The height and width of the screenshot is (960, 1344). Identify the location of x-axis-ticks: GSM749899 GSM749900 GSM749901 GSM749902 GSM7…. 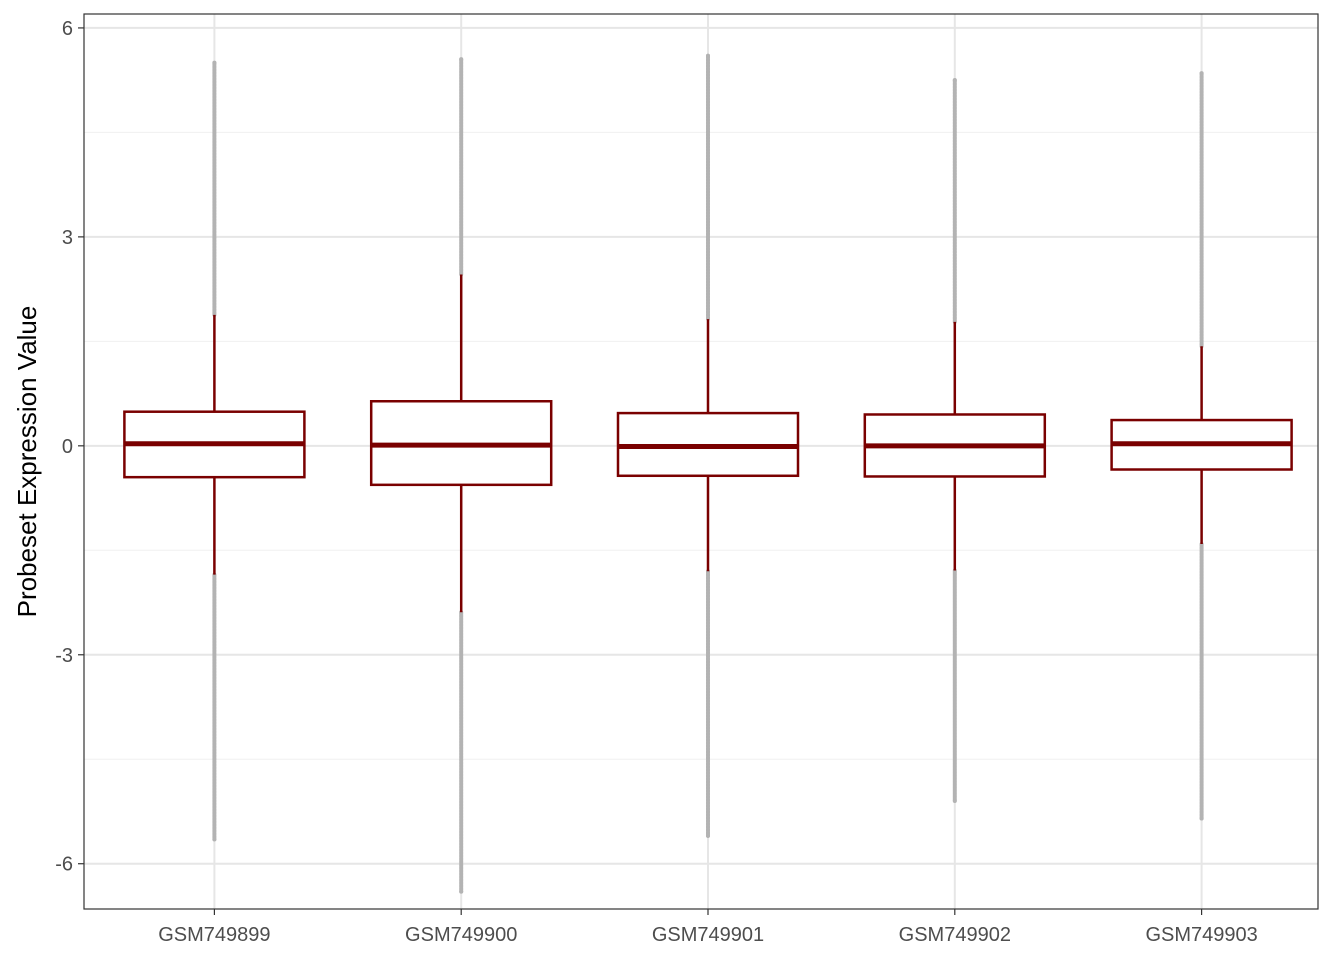
(708, 927).